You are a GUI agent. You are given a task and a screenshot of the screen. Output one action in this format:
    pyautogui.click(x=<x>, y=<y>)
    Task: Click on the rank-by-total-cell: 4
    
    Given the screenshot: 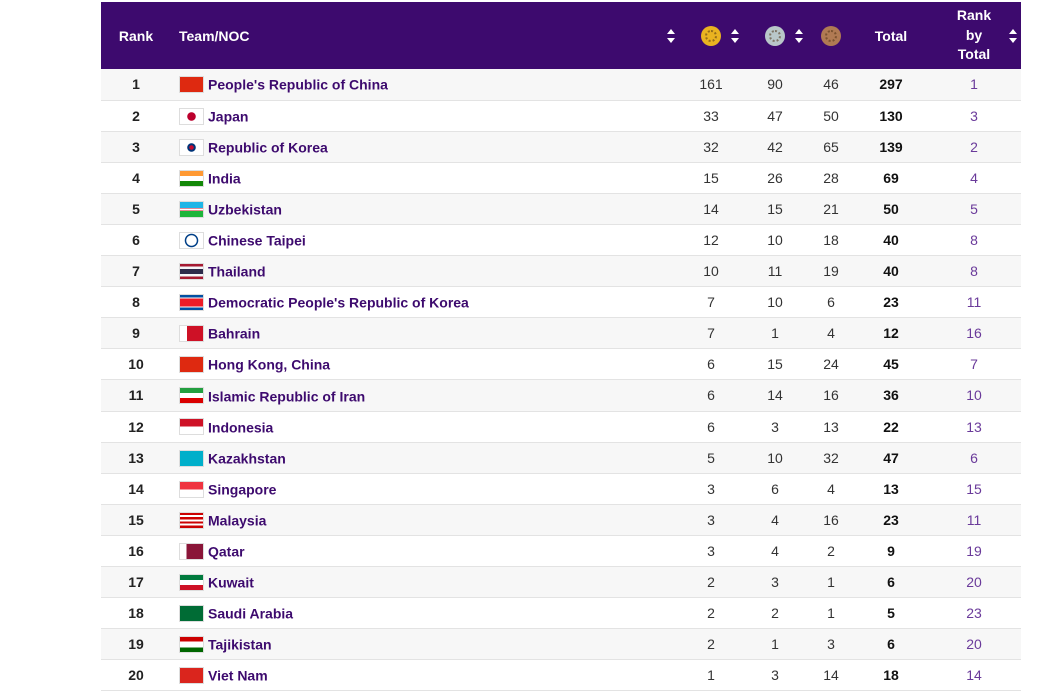 What is the action you would take?
    pyautogui.click(x=974, y=177)
    